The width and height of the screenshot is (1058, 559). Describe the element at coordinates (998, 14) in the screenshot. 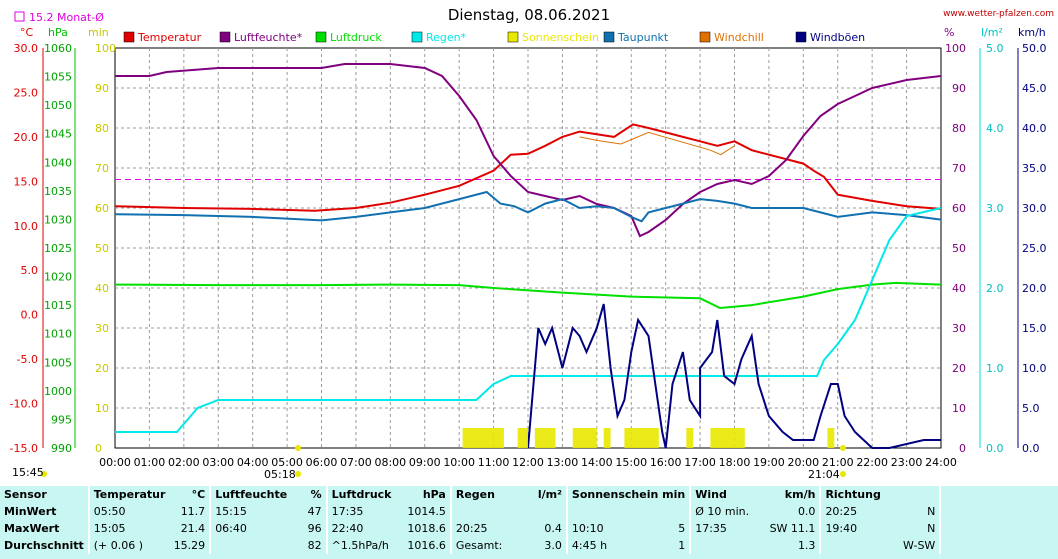

I see `site-url: www.wetter-pfalzen.com` at that location.